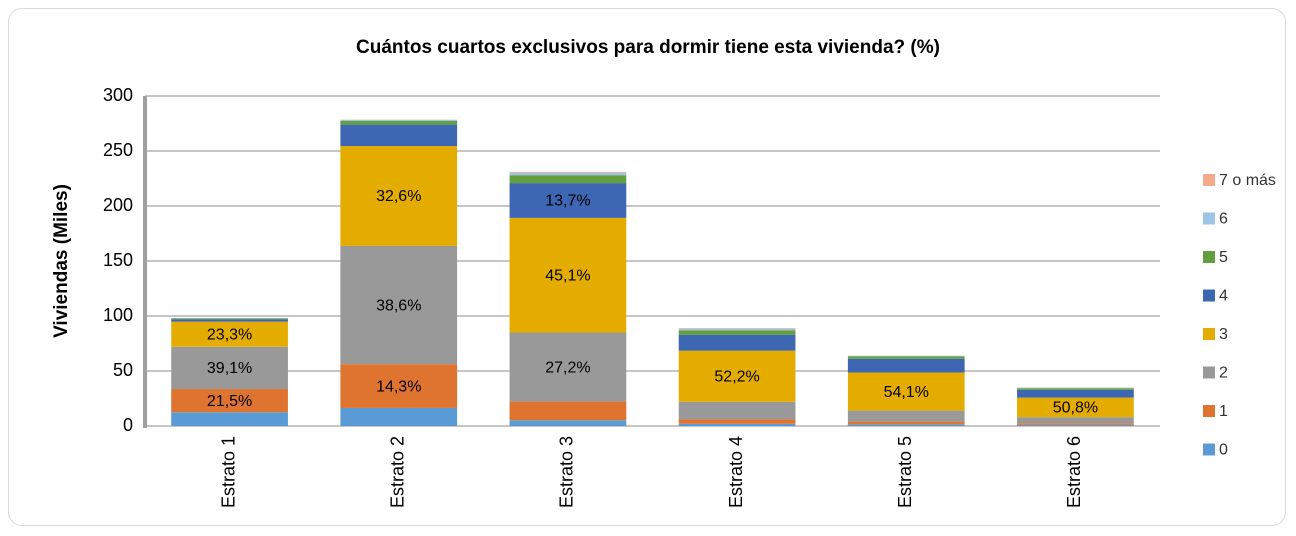 The width and height of the screenshot is (1296, 536). Describe the element at coordinates (1223, 450) in the screenshot. I see `legend-label: 0` at that location.